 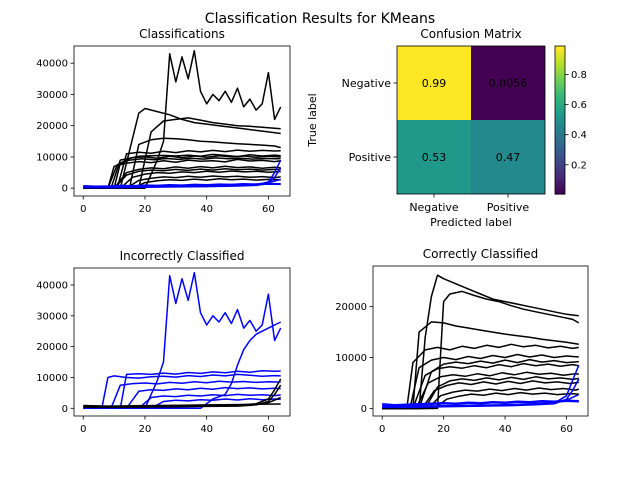 I want to click on x-axis-label: Predicted label, so click(x=471, y=222).